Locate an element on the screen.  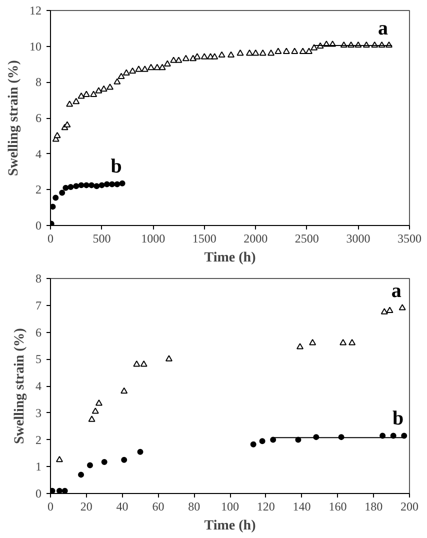
y-tick-label: 10 is located at coordinates (36, 46).